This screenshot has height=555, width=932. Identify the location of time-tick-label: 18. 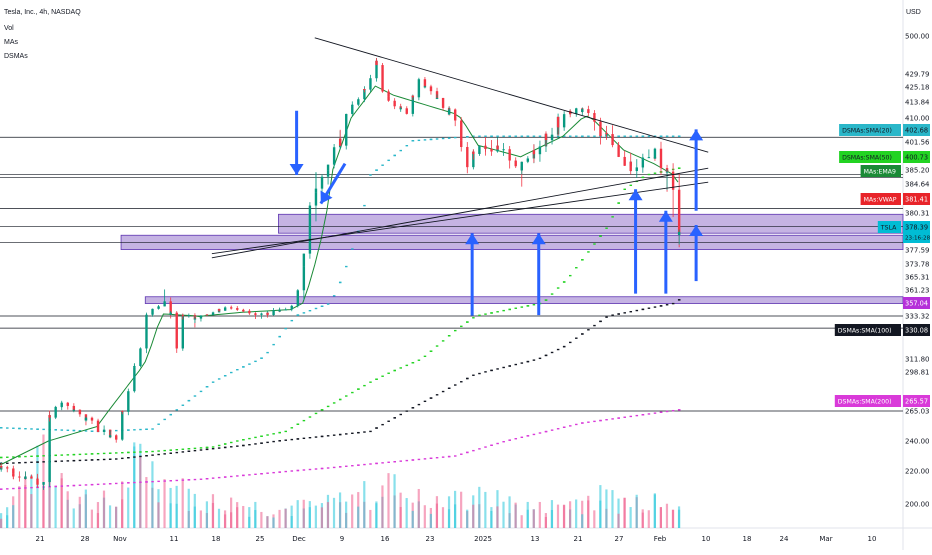
(216, 539).